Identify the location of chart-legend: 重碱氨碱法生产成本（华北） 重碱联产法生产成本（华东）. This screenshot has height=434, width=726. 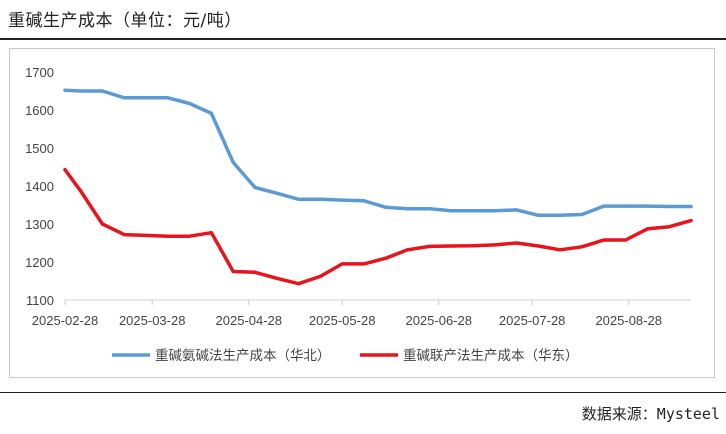
(345, 355).